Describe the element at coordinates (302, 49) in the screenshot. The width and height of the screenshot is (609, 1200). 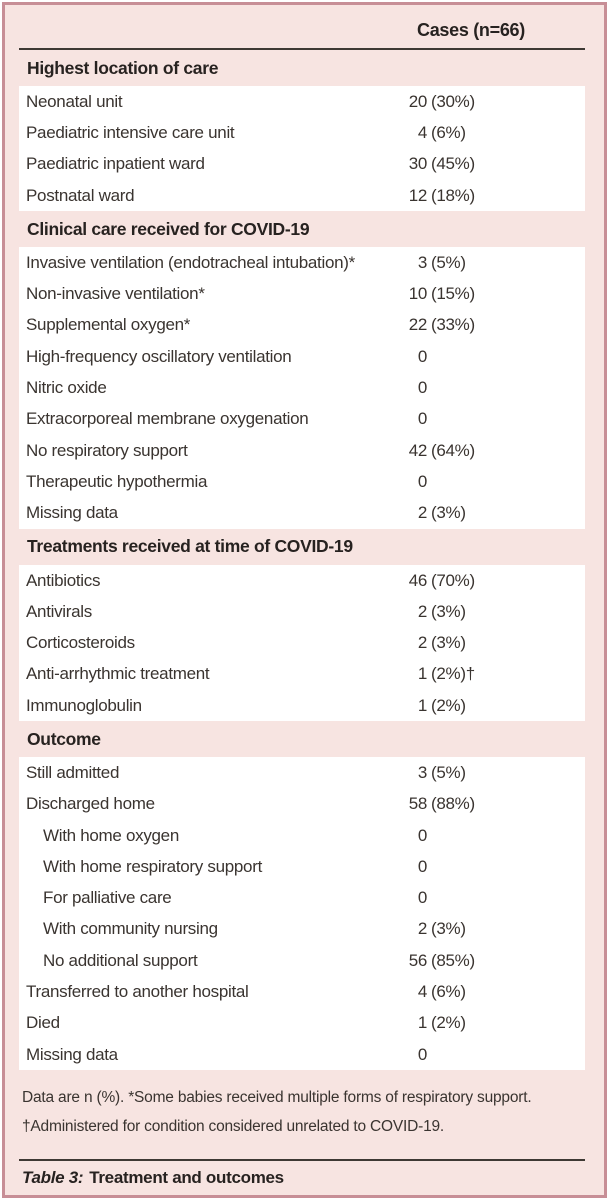
I see `header-divider` at that location.